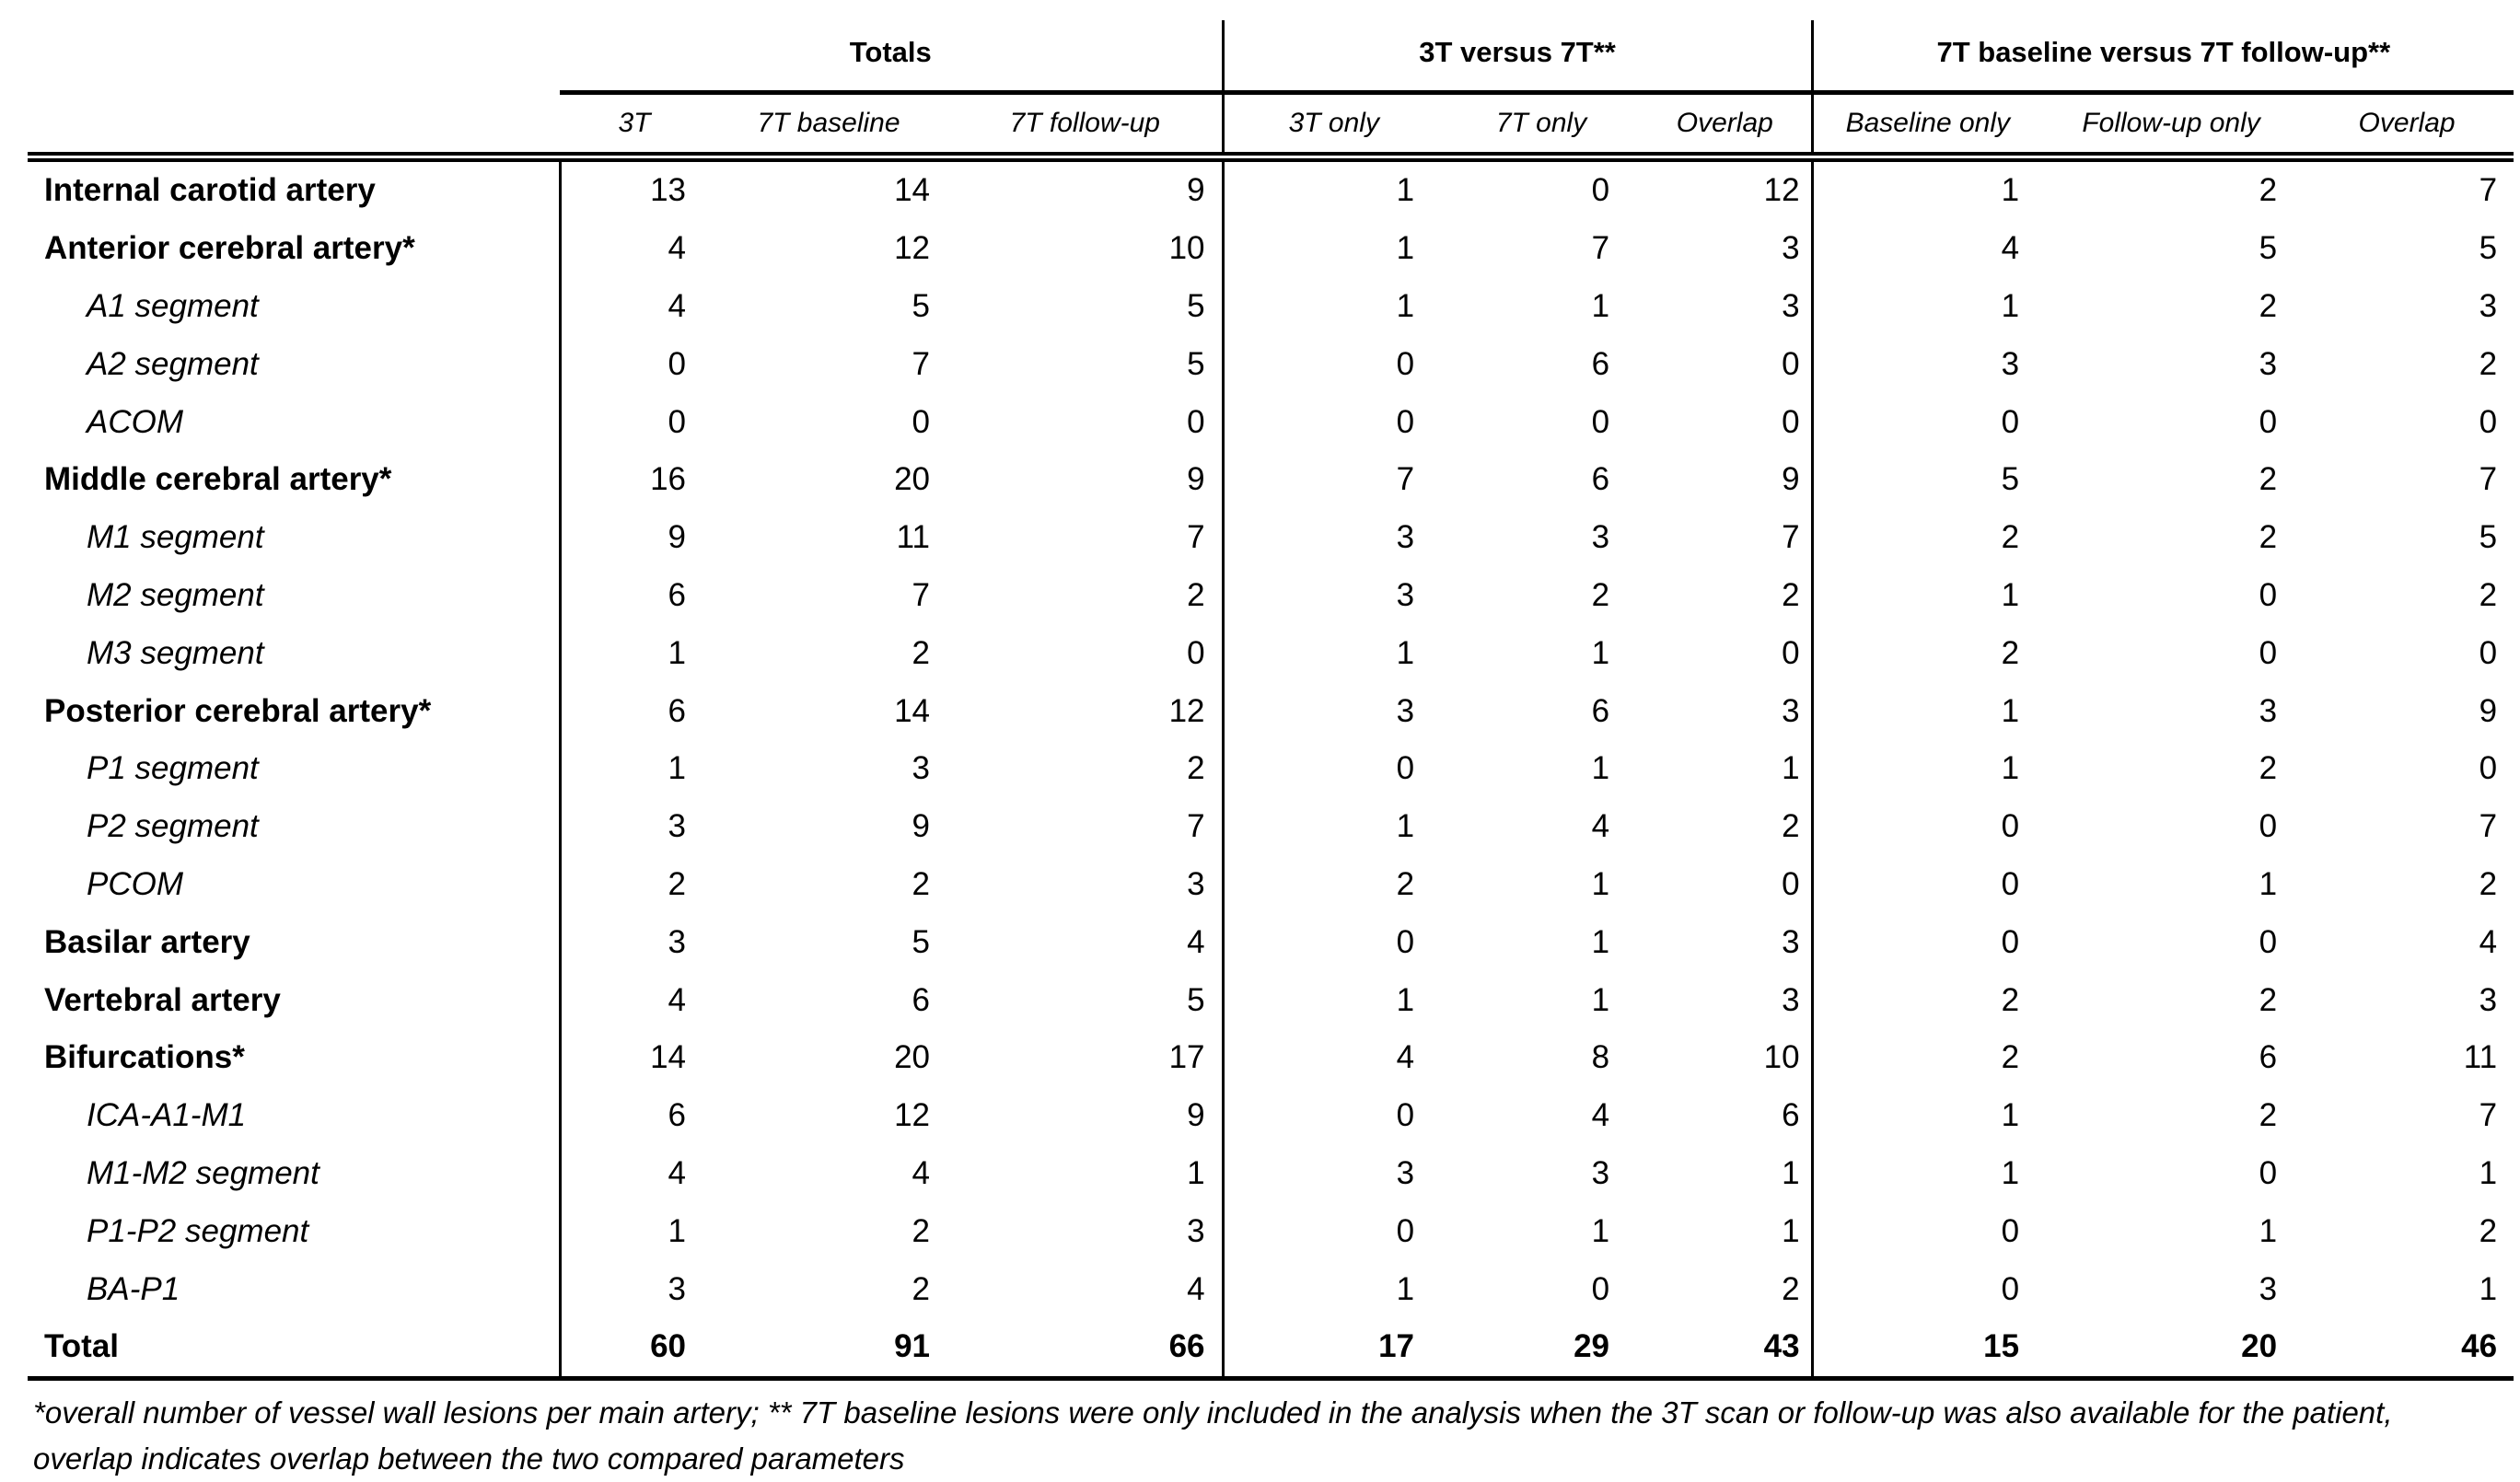 This screenshot has height=1482, width=2520. Describe the element at coordinates (1271, 1173) in the screenshot. I see `table-row: M1-M2 segment 4 4 1 3 3 1 1 0 1` at that location.